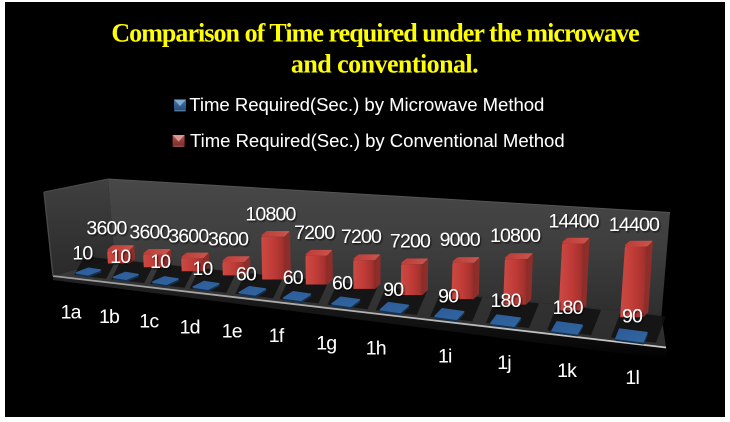 The image size is (730, 422). I want to click on svg-text: 1i, so click(445, 356).